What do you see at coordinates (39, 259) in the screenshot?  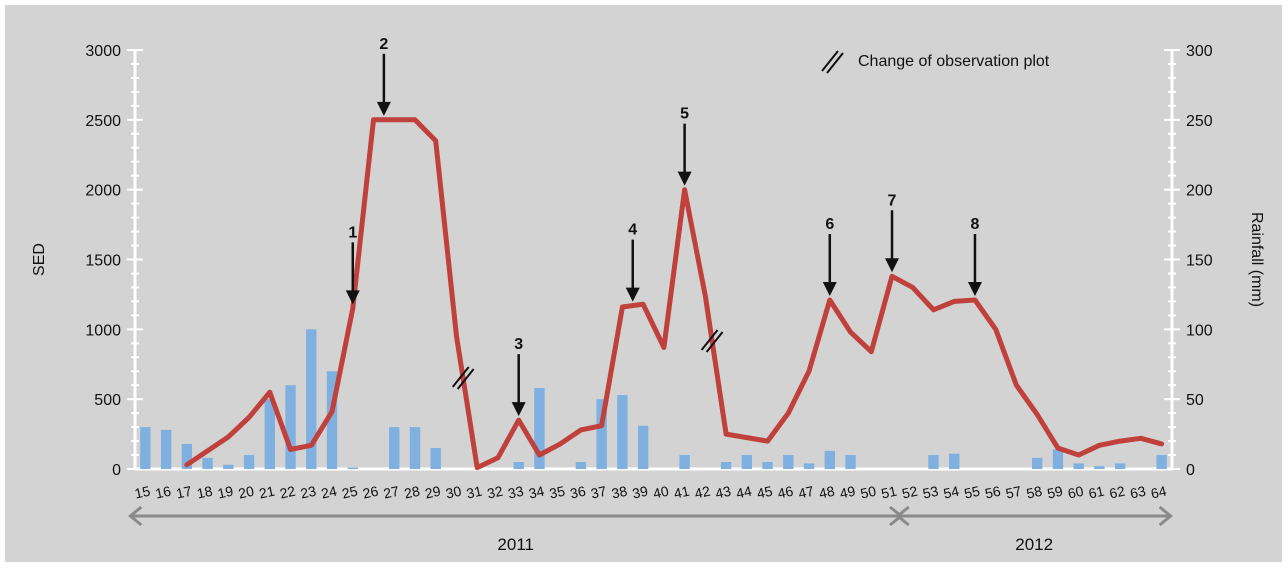 I see `left-axis-title: SED` at bounding box center [39, 259].